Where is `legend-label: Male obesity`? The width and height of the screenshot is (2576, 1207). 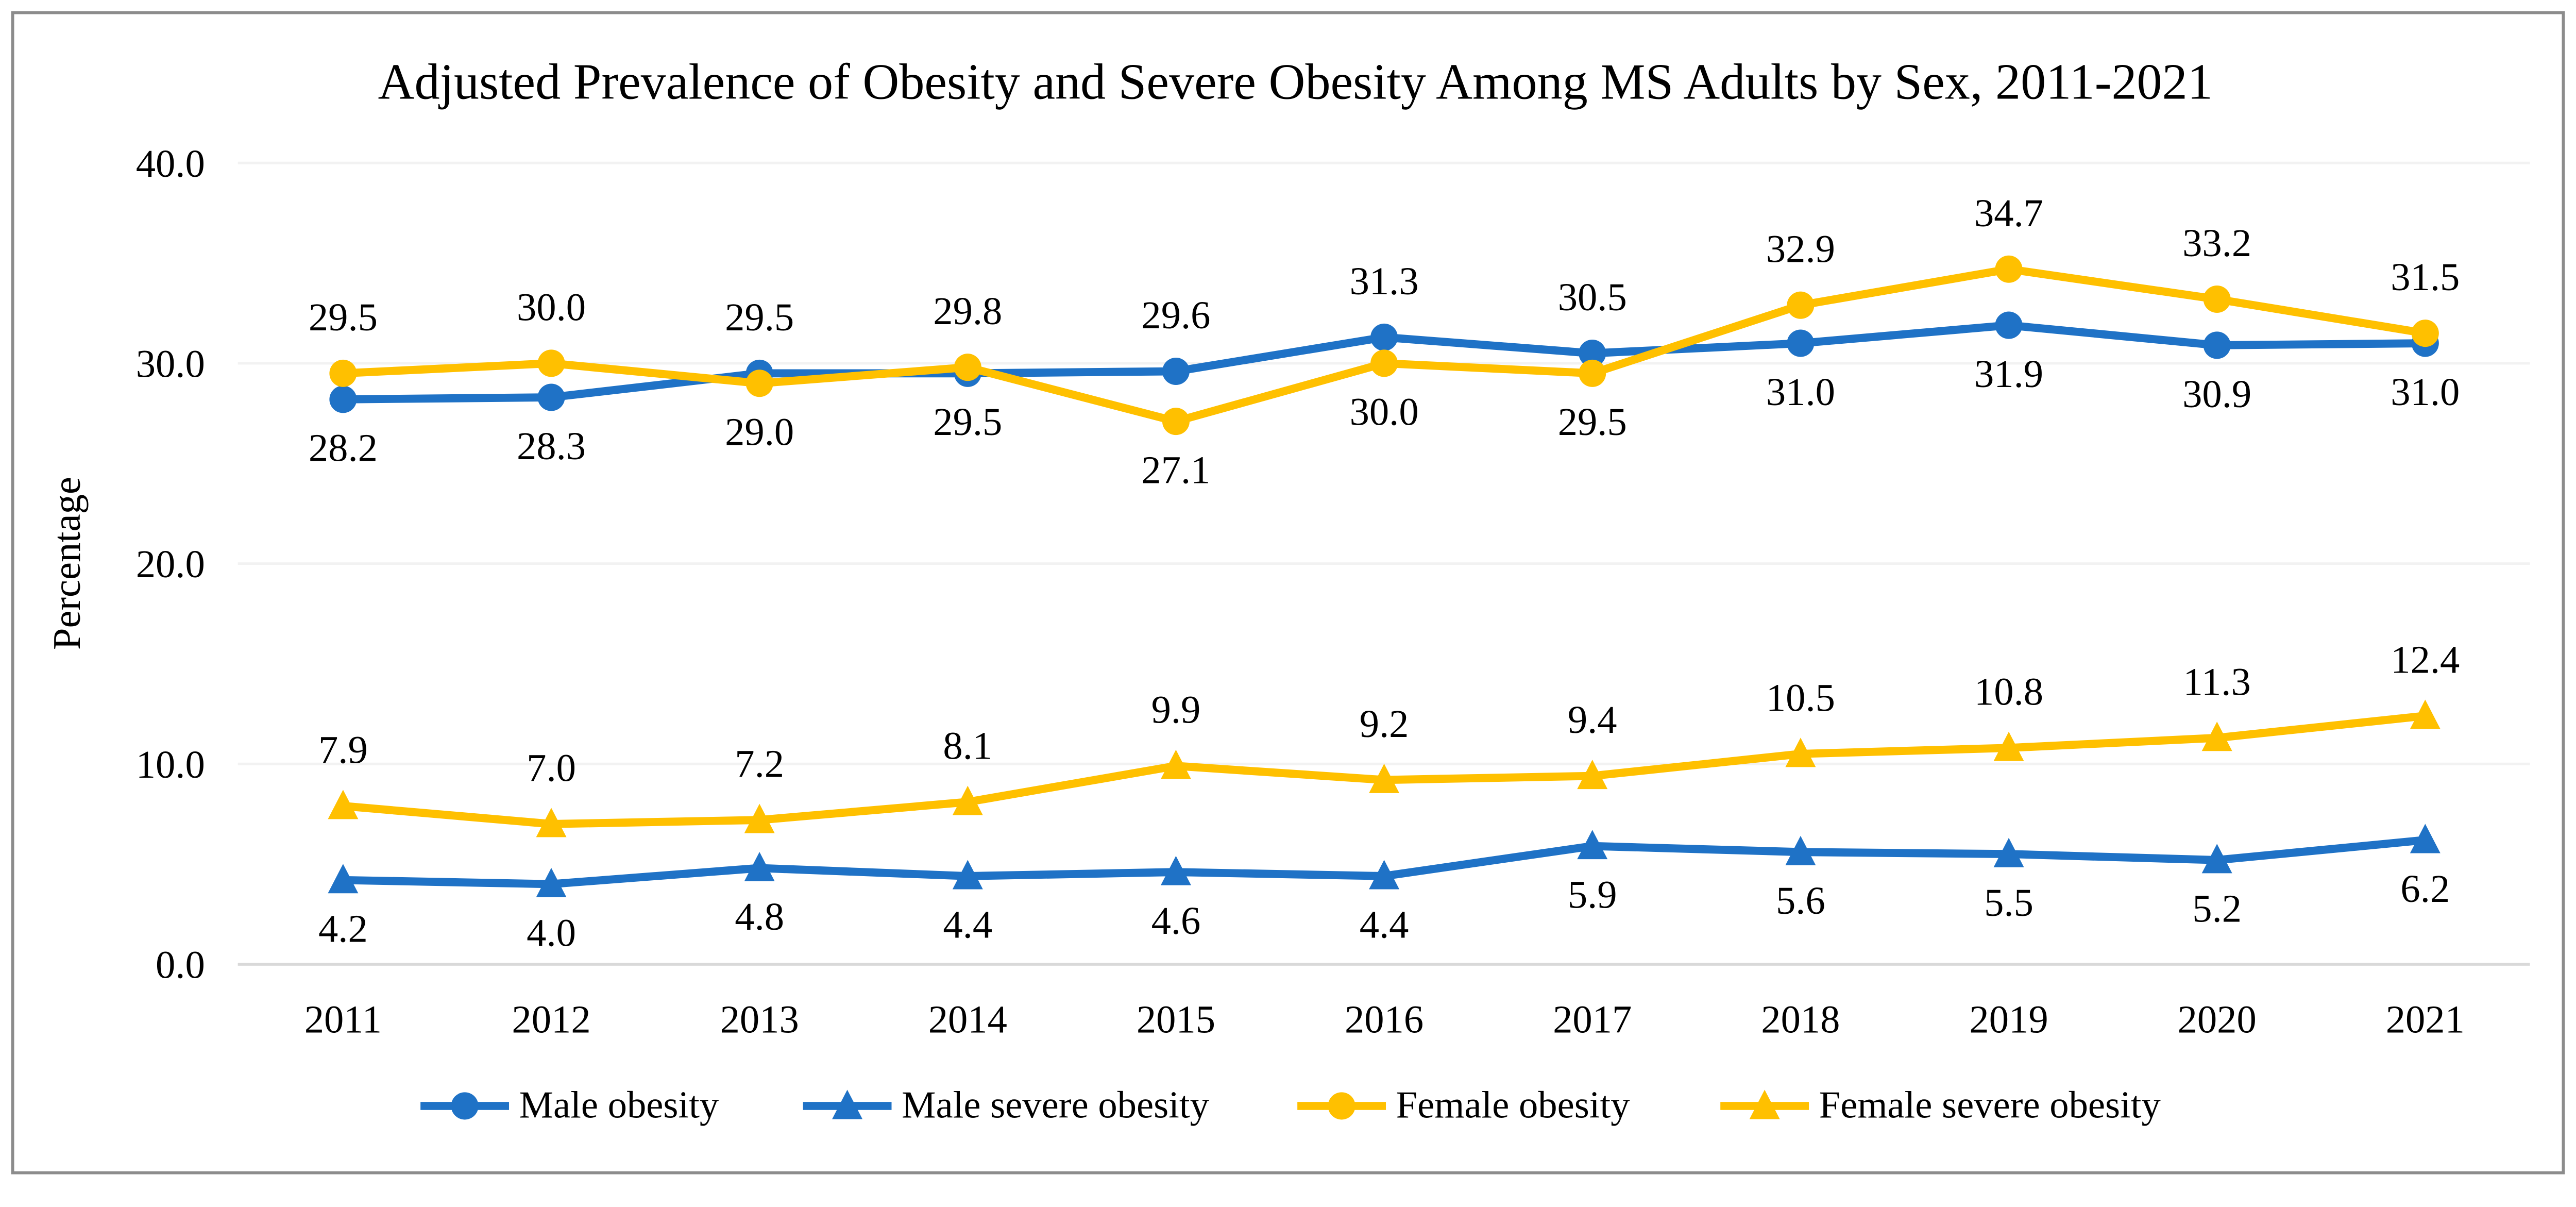
legend-label: Male obesity is located at coordinates (619, 1106).